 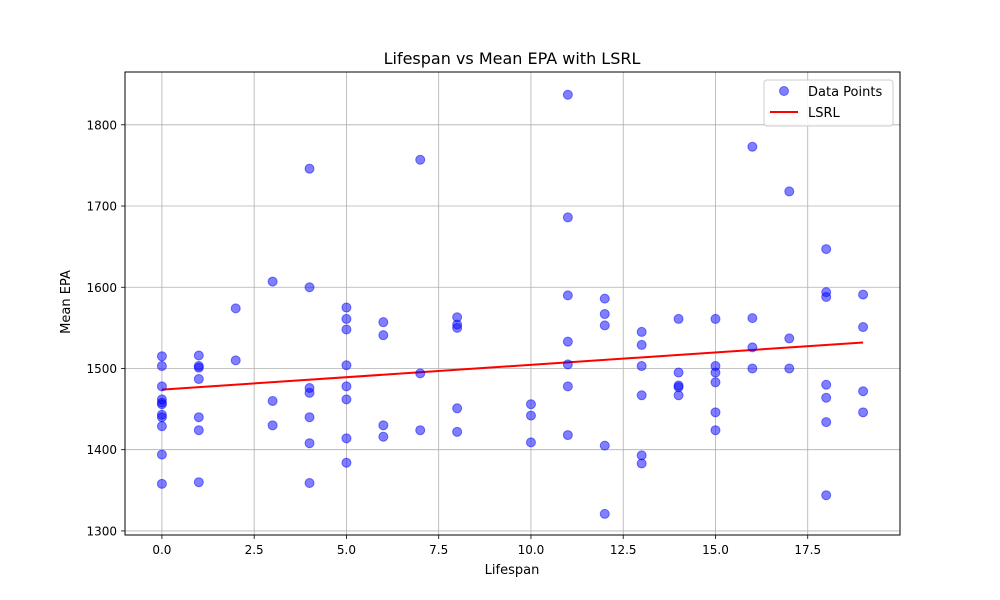 I want to click on x-tick-label: 12.5, so click(x=623, y=550).